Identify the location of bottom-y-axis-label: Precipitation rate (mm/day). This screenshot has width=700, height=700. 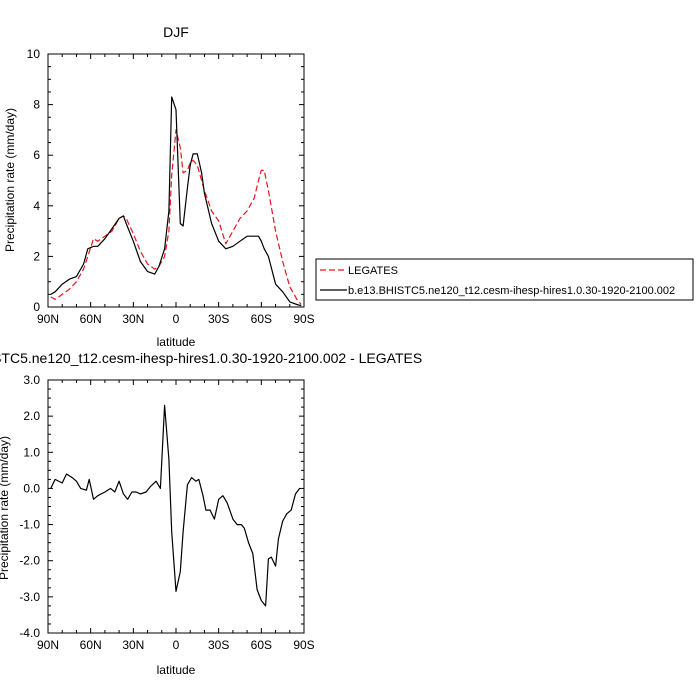
(5, 508).